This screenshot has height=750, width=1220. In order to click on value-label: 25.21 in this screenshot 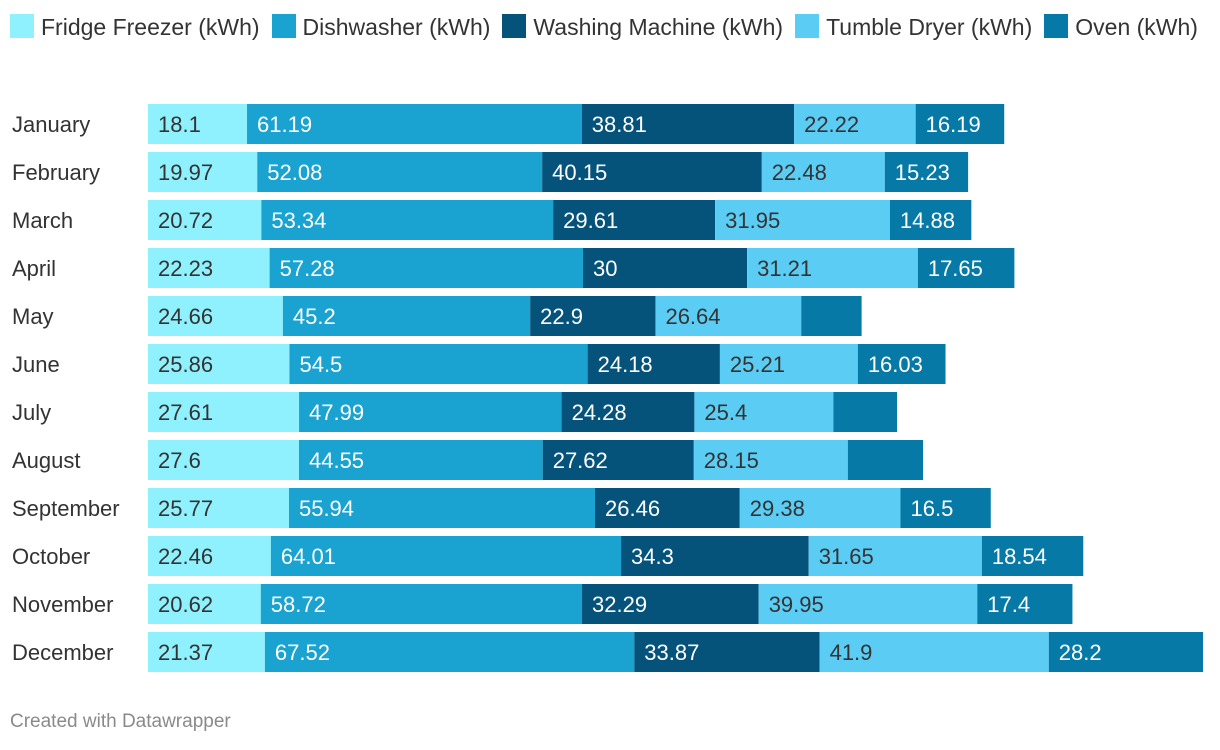, I will do `click(757, 364)`.